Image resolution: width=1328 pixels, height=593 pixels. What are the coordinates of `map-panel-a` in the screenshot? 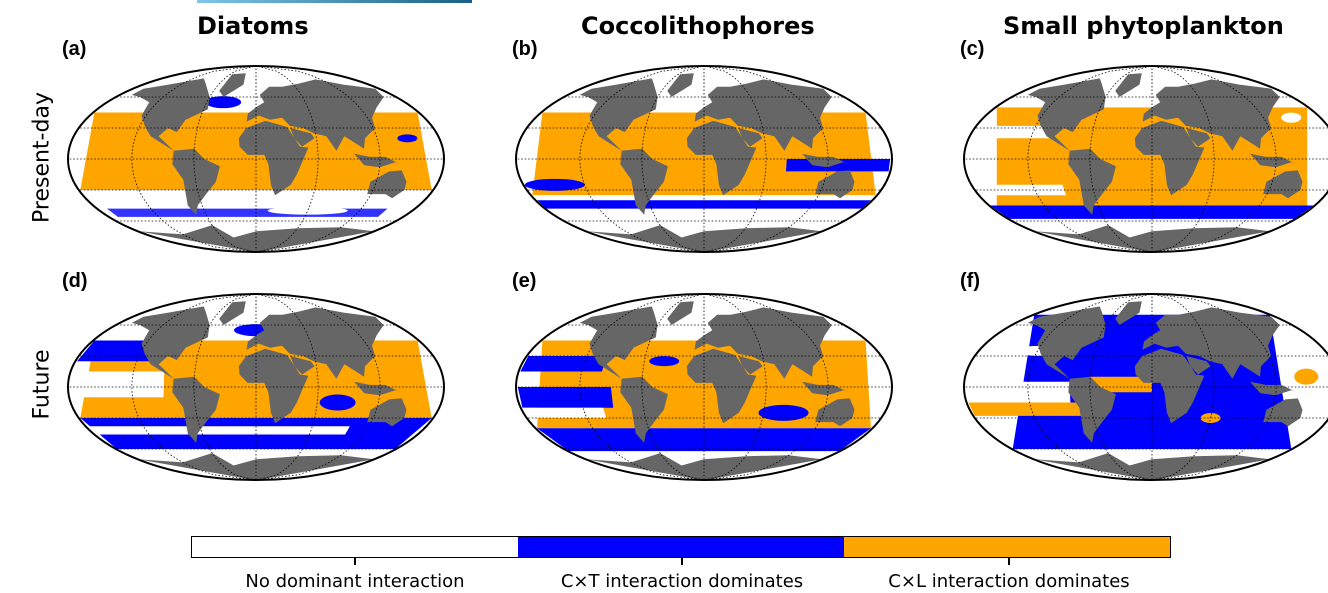 It's located at (256, 159).